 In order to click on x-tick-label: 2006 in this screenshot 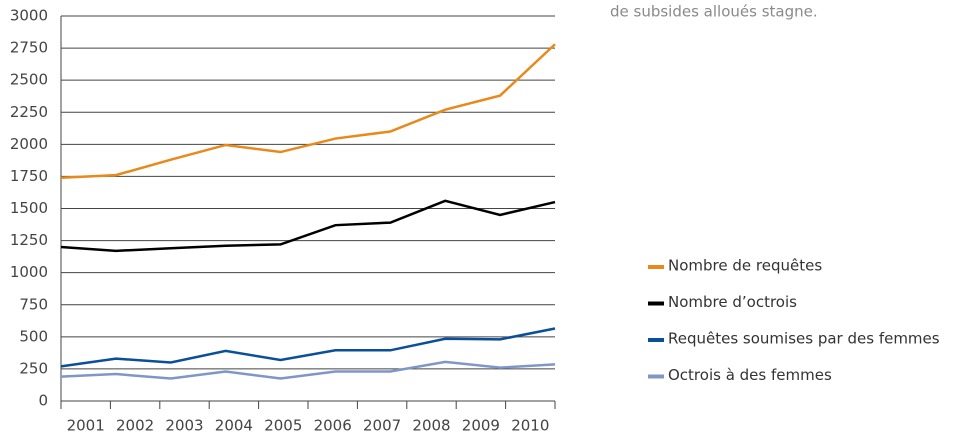, I will do `click(333, 426)`.